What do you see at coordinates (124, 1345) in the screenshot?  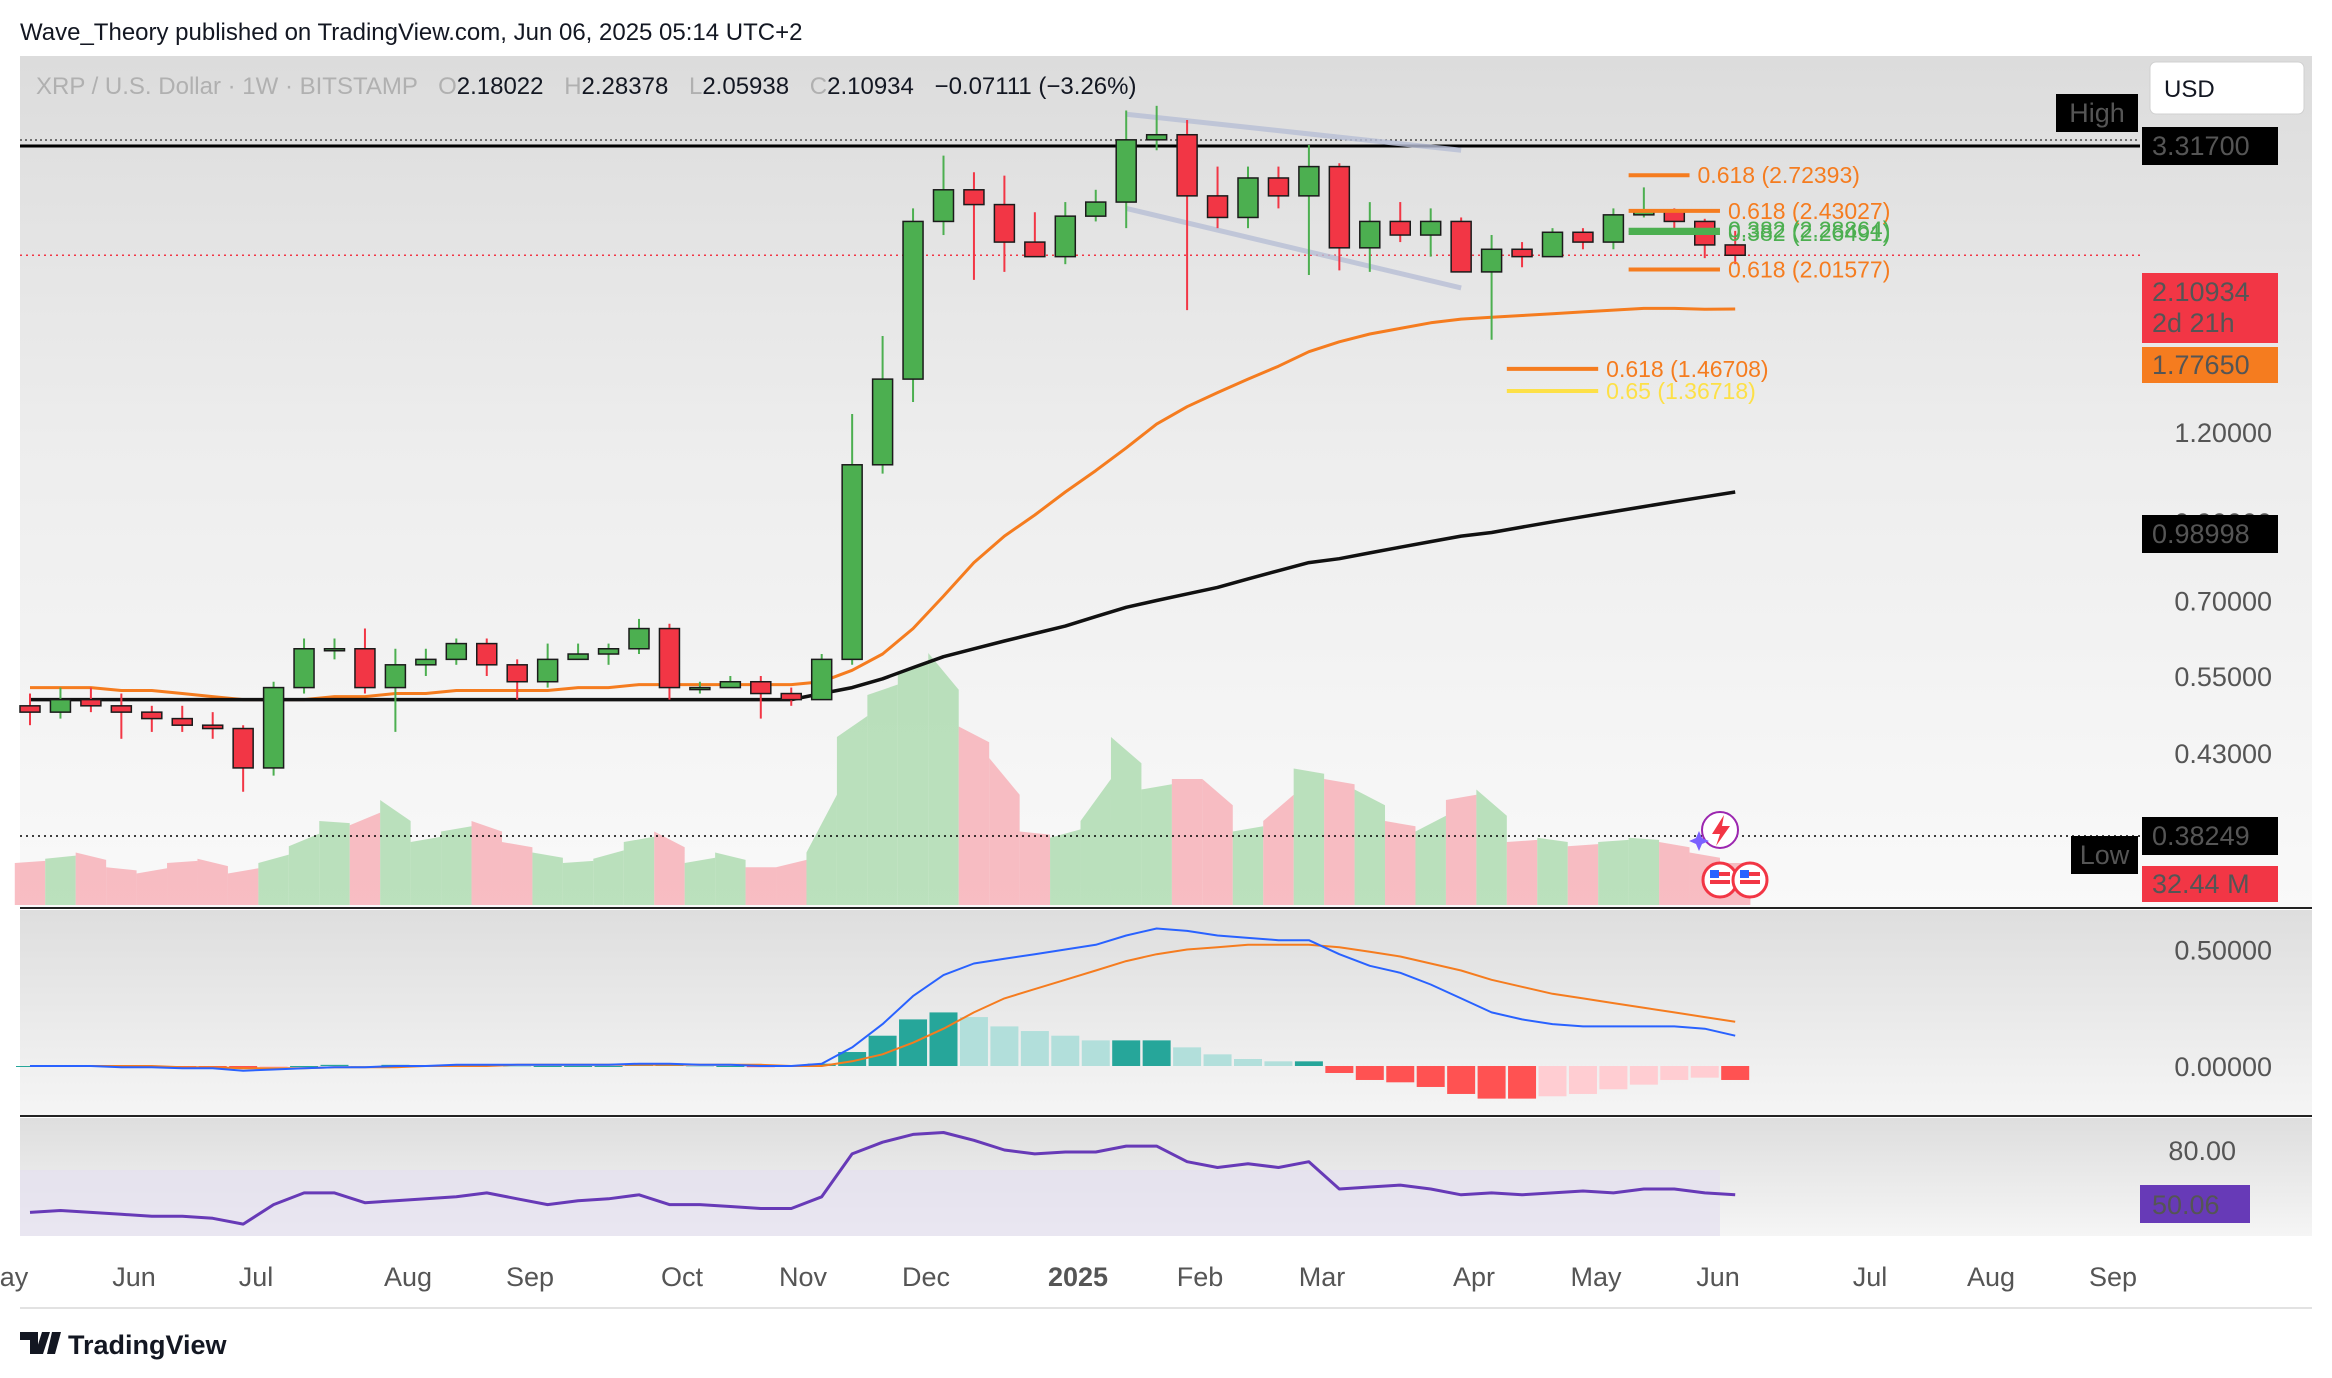 I see `tradingview-logo: TradingView` at bounding box center [124, 1345].